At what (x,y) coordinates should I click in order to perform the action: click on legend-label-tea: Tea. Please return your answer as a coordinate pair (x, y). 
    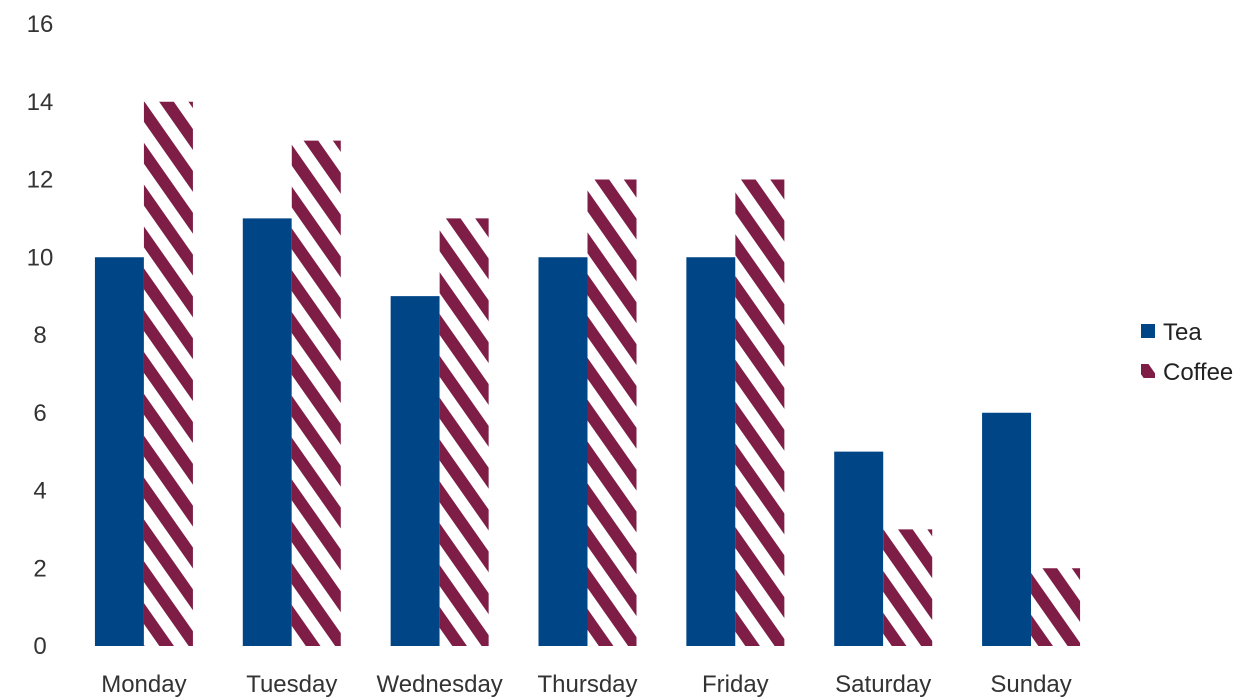
    Looking at the image, I should click on (1182, 332).